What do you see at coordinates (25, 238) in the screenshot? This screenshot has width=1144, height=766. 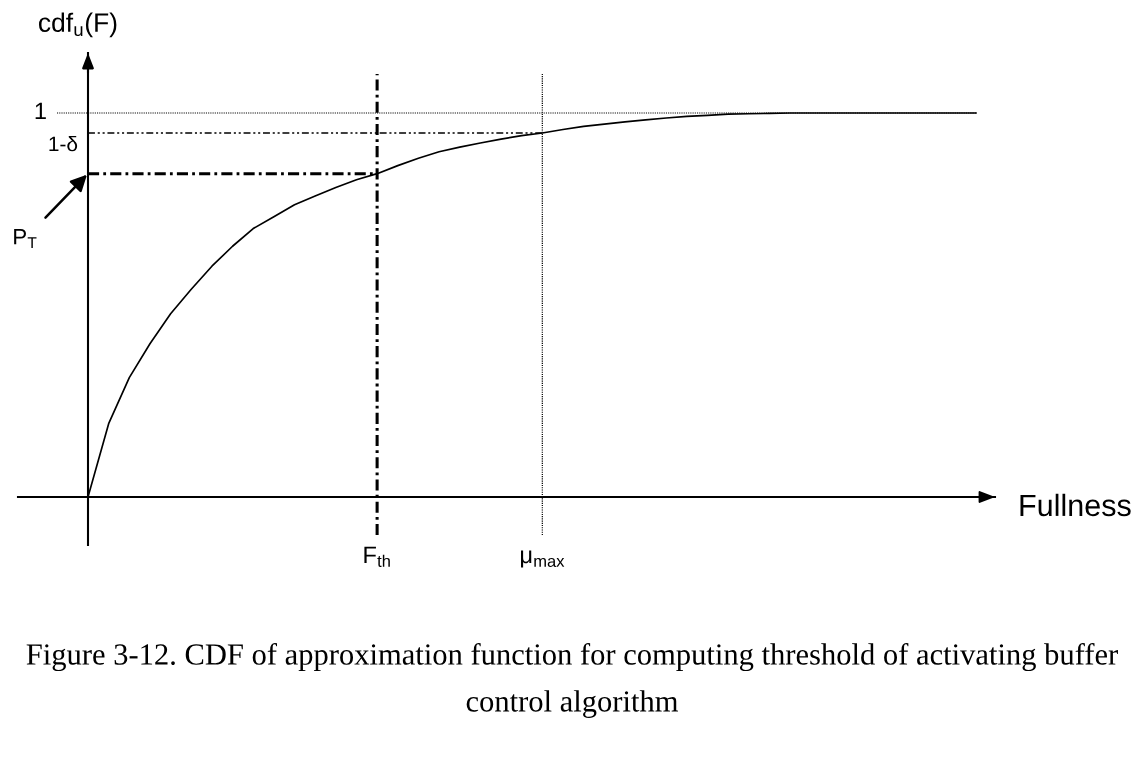 I see `ref-line-label: P$_{T}$` at bounding box center [25, 238].